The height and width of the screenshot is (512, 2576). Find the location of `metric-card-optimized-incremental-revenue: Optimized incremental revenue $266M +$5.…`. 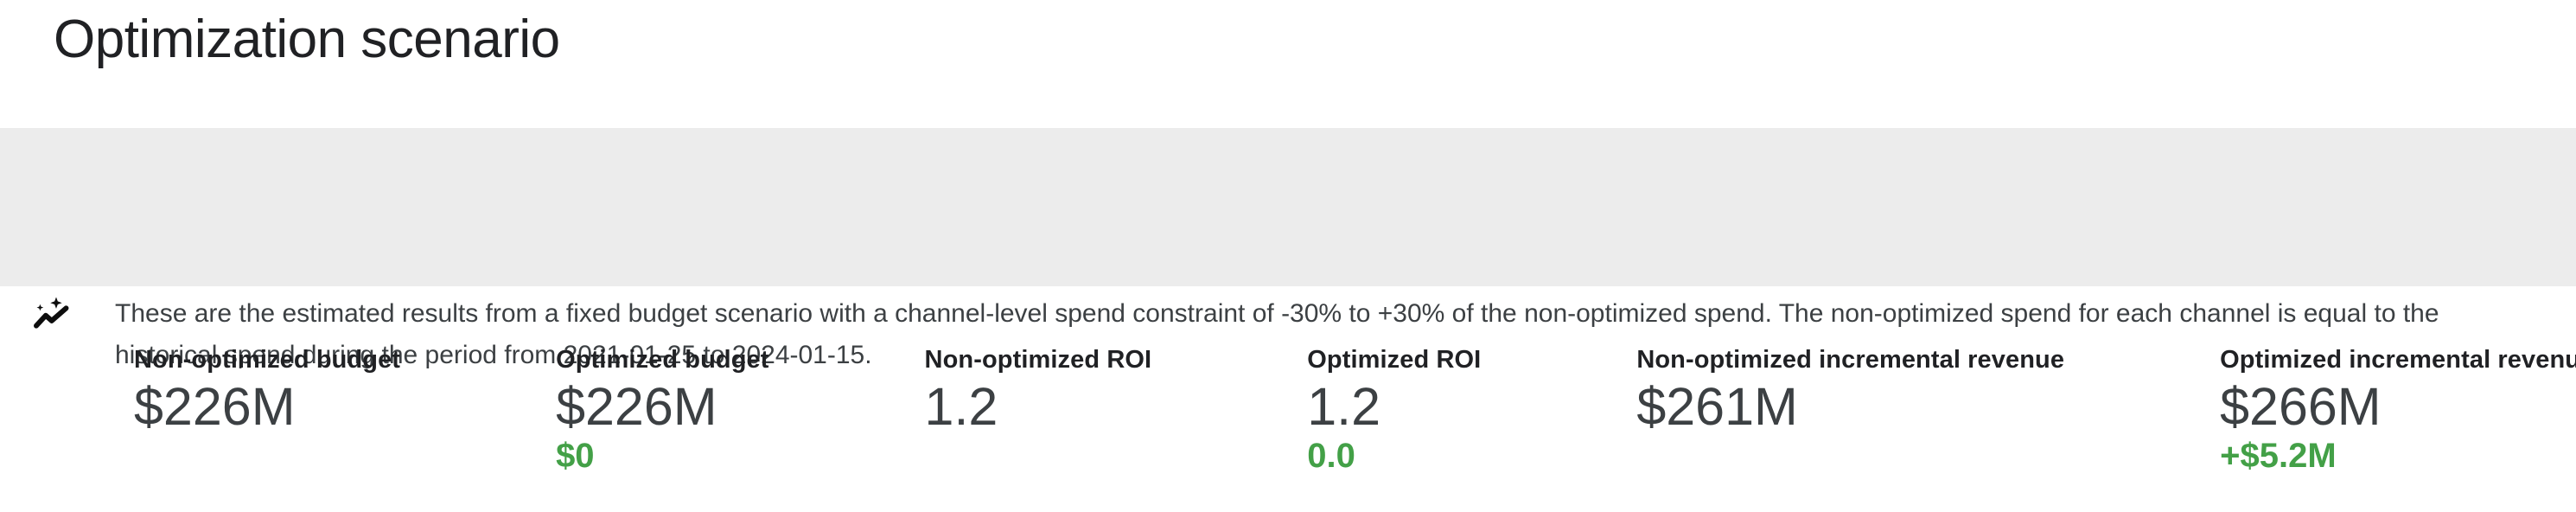

metric-card-optimized-incremental-revenue: Optimized incremental revenue $266M +$5.… is located at coordinates (2398, 409).